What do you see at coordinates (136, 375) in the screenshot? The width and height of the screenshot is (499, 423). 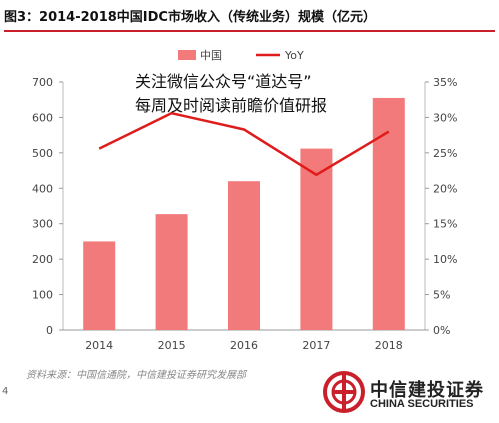 I see `source-note: 资料来源：中国信通院，中信建投证券研究发展部` at bounding box center [136, 375].